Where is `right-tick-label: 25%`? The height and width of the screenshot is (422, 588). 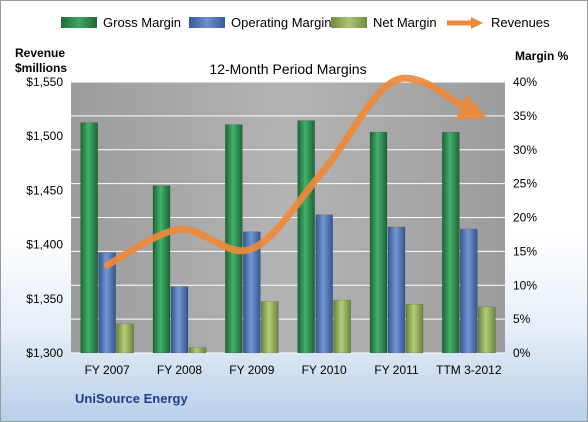
right-tick-label: 25% is located at coordinates (525, 184).